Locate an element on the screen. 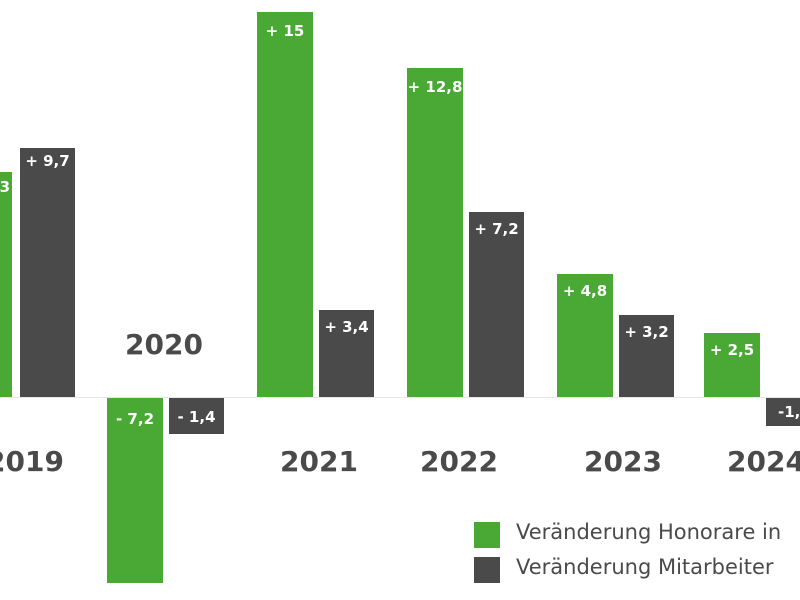  bar-label: + 9,7 is located at coordinates (47, 161).